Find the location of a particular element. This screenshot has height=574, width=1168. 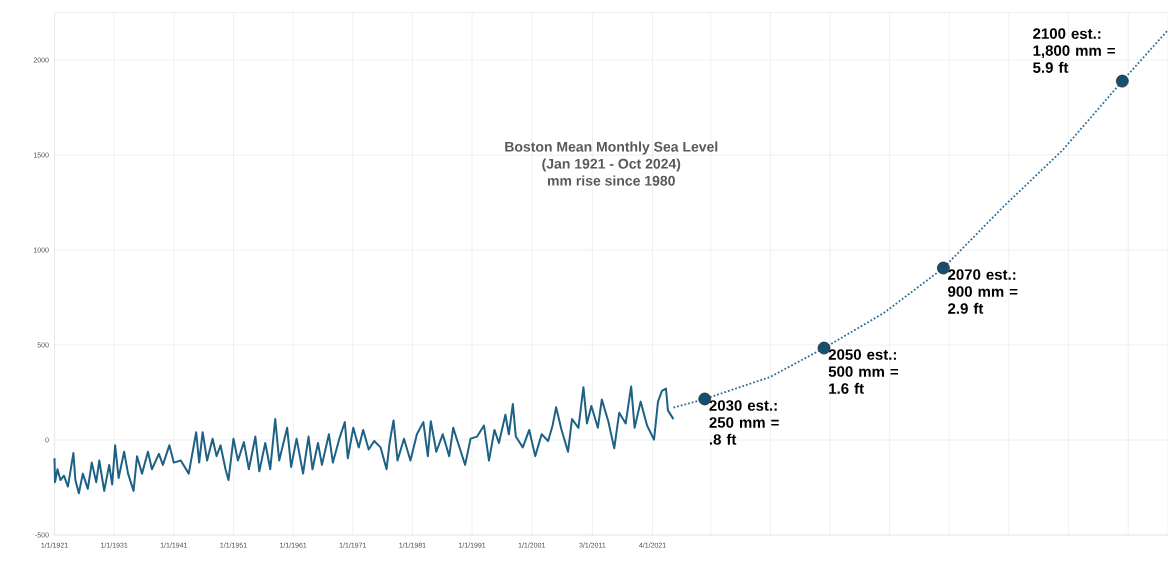

line-series is located at coordinates (364, 440).